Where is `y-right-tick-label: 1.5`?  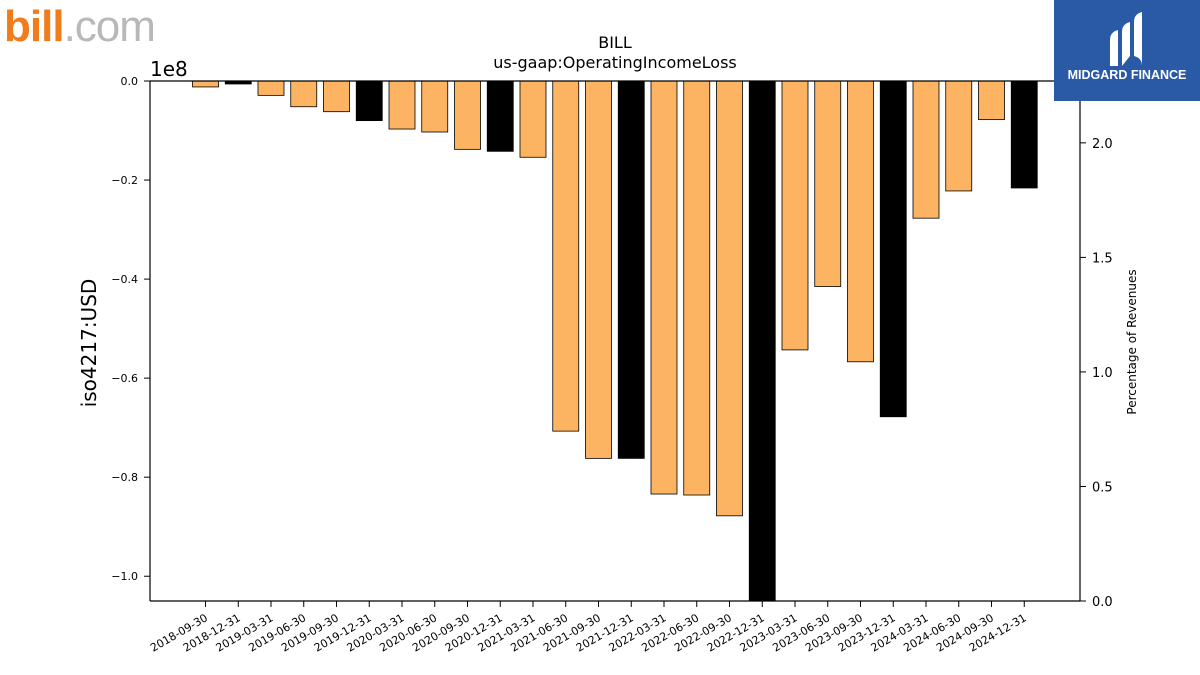
y-right-tick-label: 1.5 is located at coordinates (1102, 258).